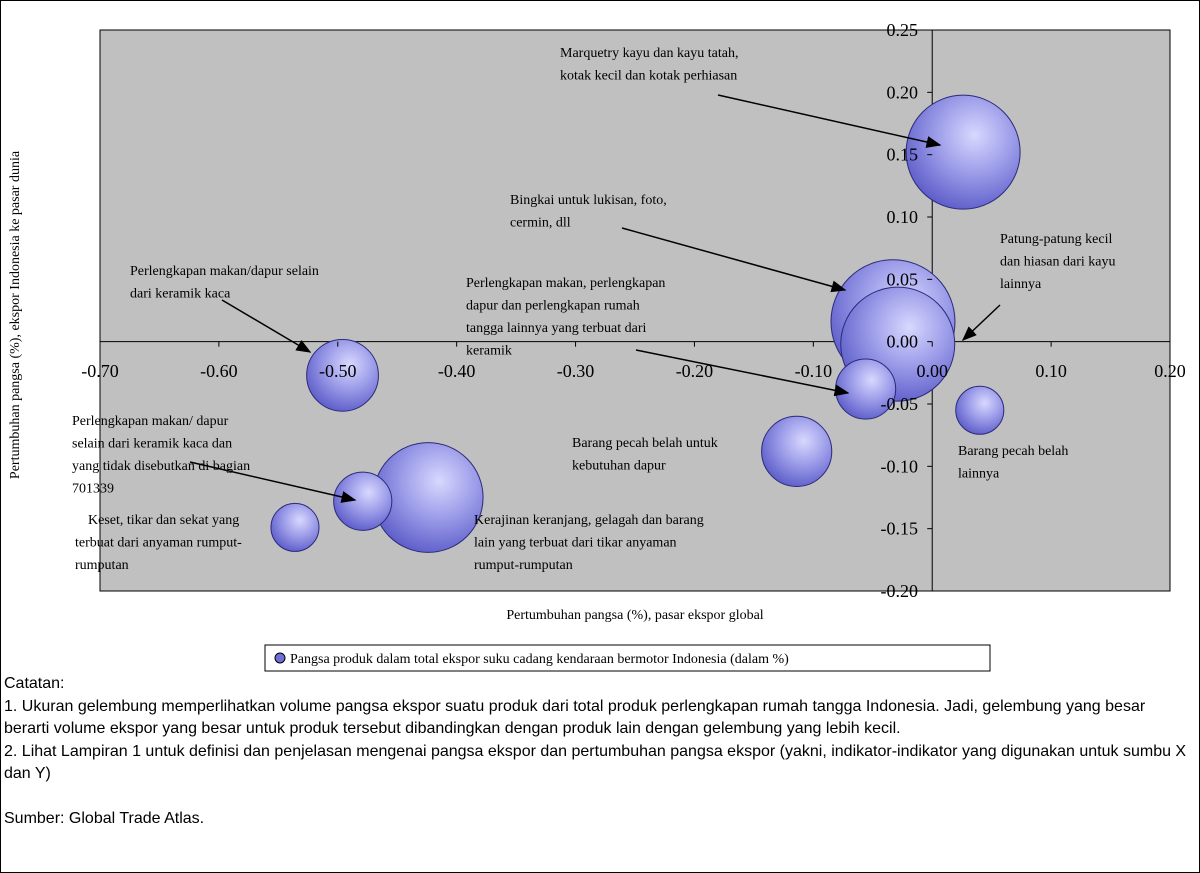  Describe the element at coordinates (1057, 262) in the screenshot. I see `annotation: dan hiasan dari kayu` at that location.